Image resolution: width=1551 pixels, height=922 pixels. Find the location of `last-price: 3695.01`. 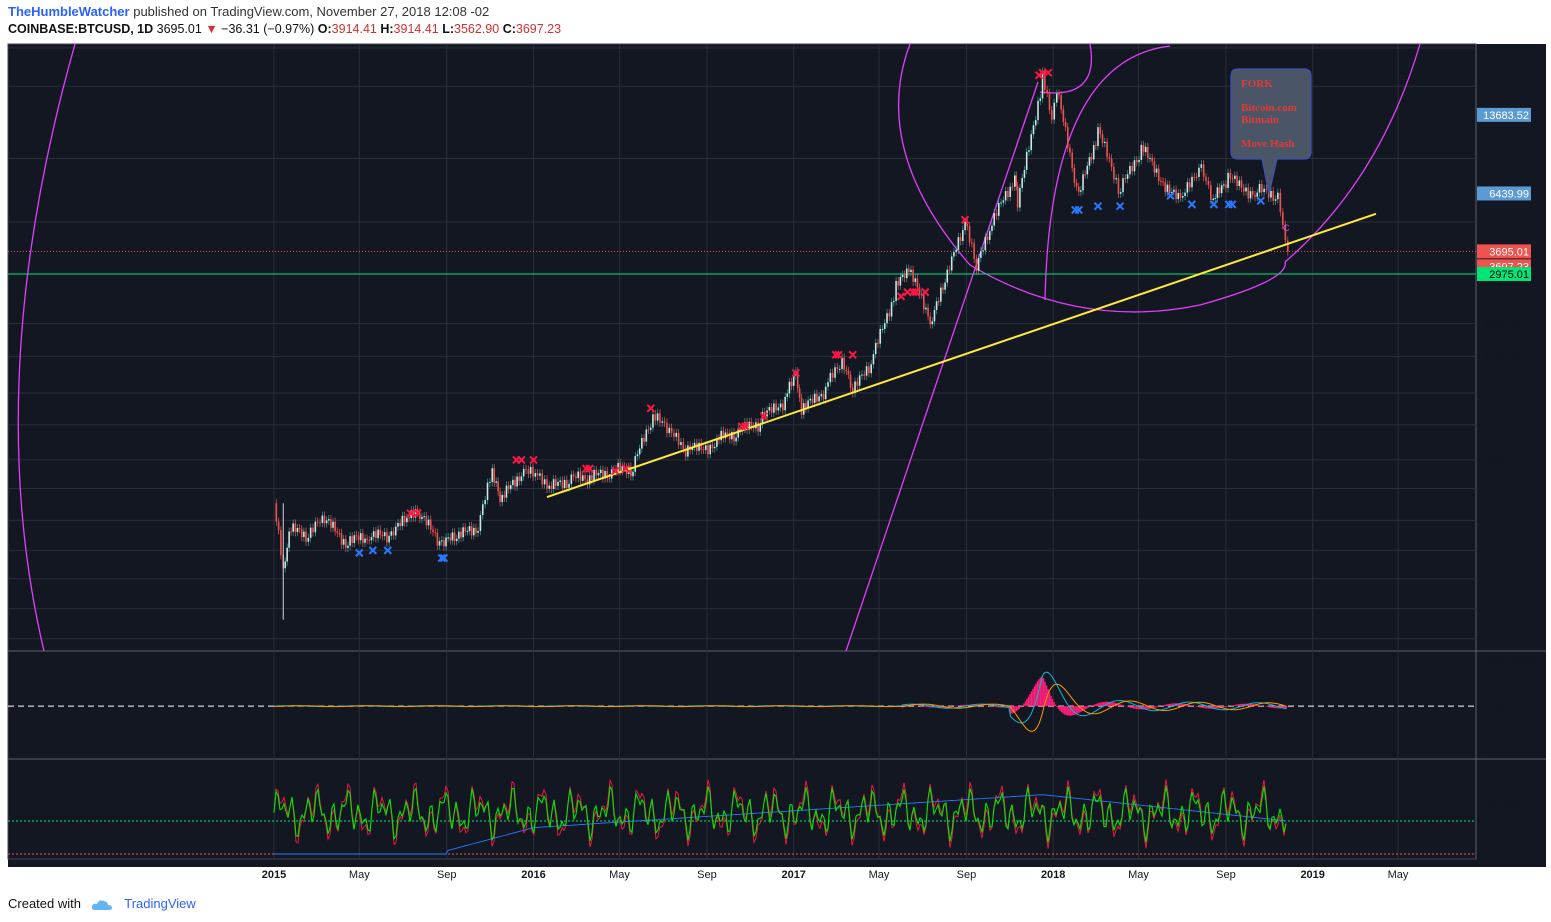

last-price: 3695.01 is located at coordinates (179, 29).